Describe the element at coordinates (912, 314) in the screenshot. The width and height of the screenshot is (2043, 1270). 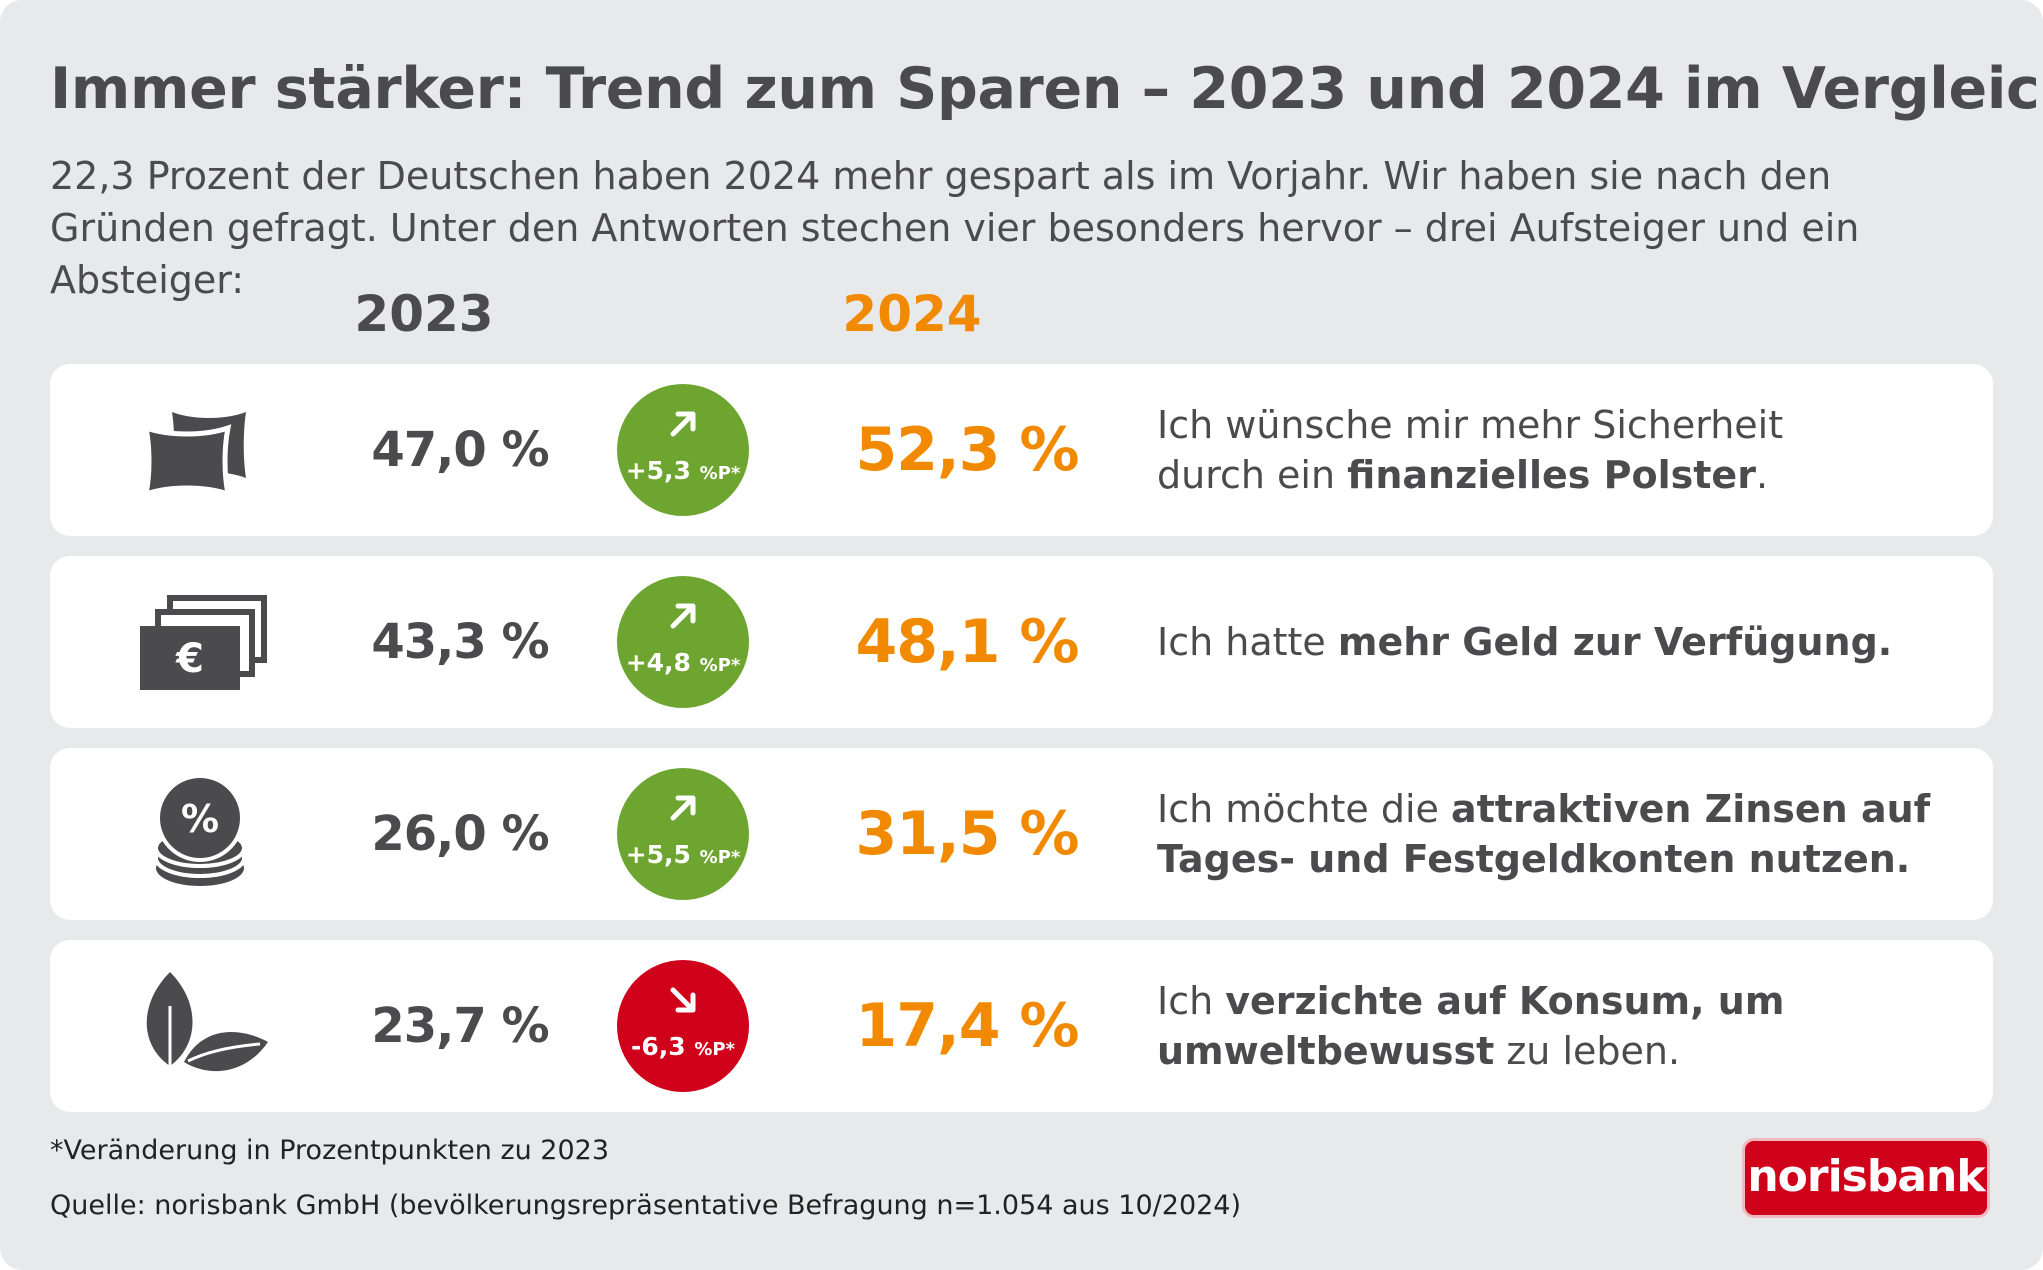
I see `column-header-2024: 2024` at that location.